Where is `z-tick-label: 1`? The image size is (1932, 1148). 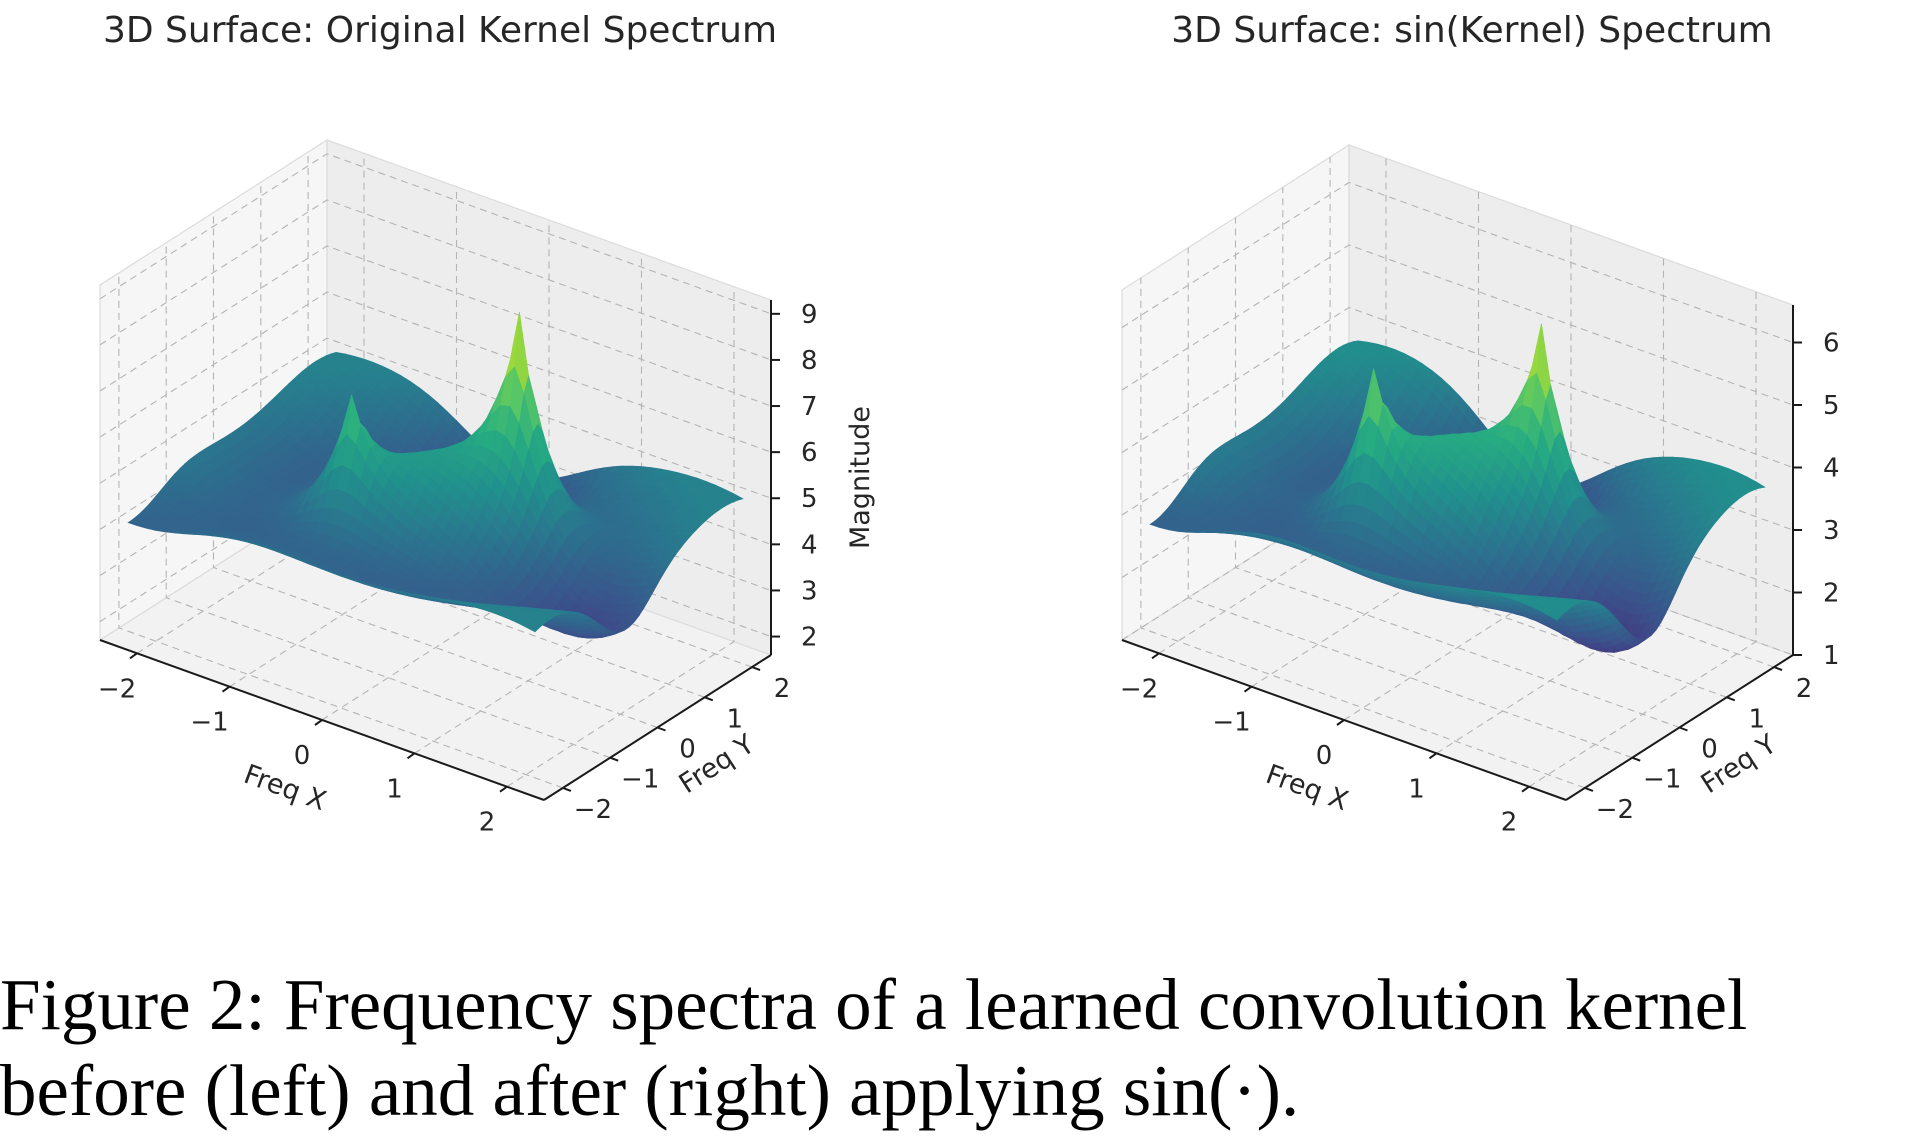
z-tick-label: 1 is located at coordinates (1831, 656).